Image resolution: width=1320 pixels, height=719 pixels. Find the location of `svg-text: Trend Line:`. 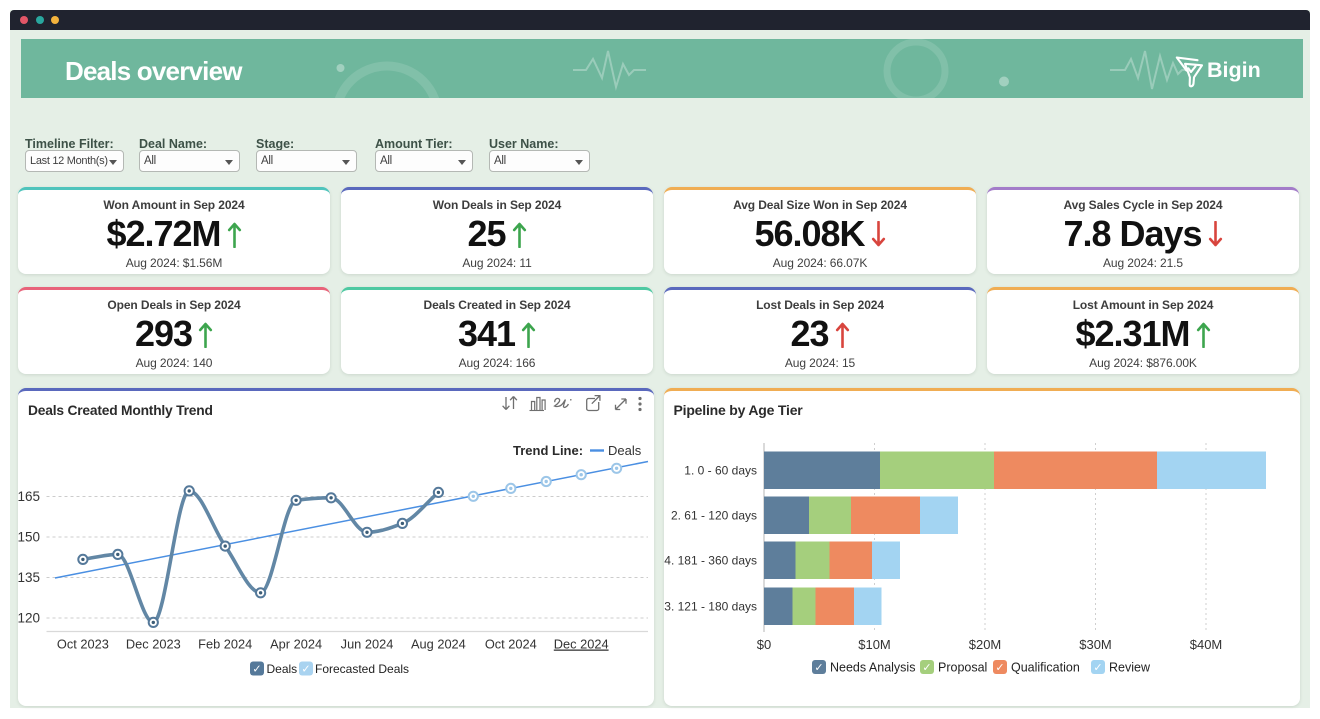

svg-text: Trend Line: is located at coordinates (548, 450).